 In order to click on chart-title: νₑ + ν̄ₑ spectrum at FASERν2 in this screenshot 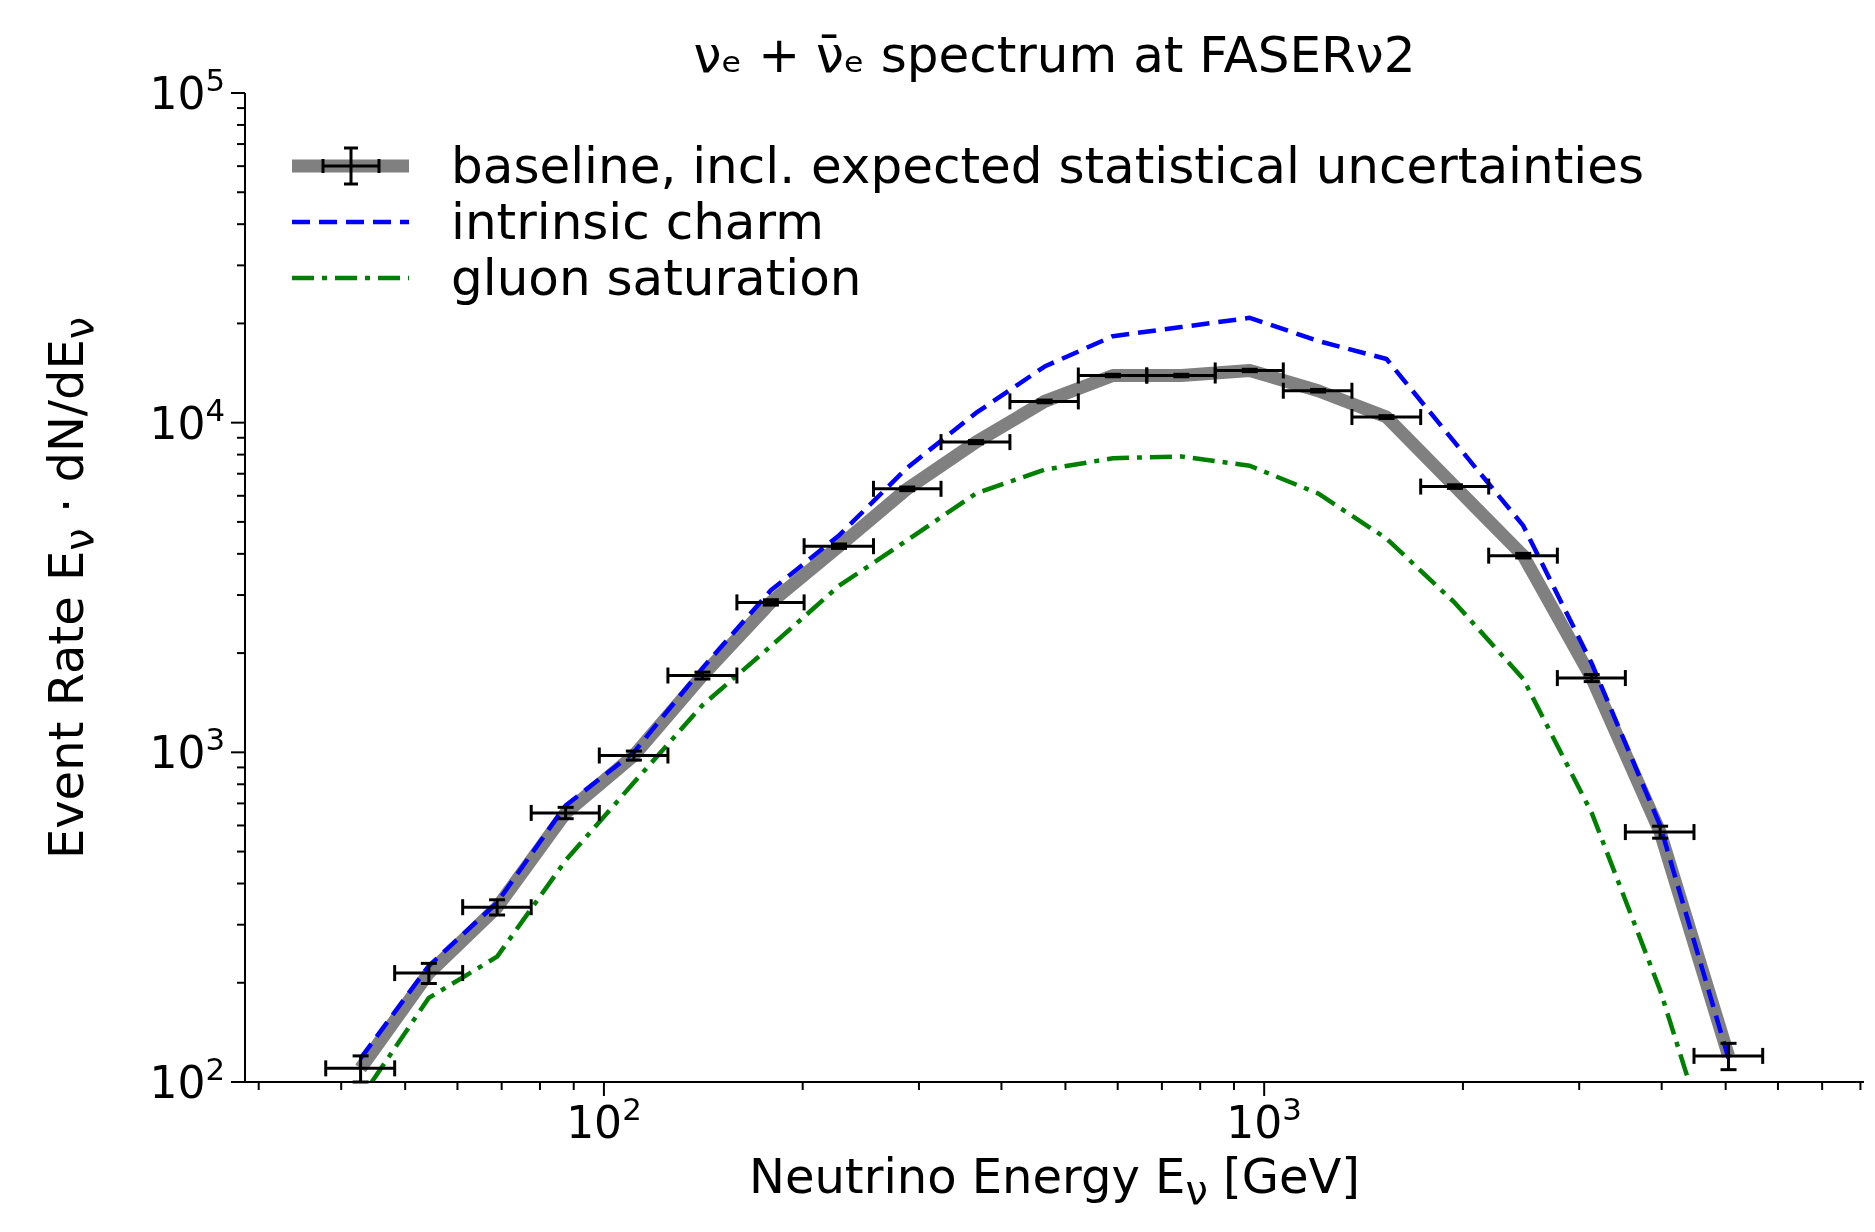, I will do `click(1054, 55)`.